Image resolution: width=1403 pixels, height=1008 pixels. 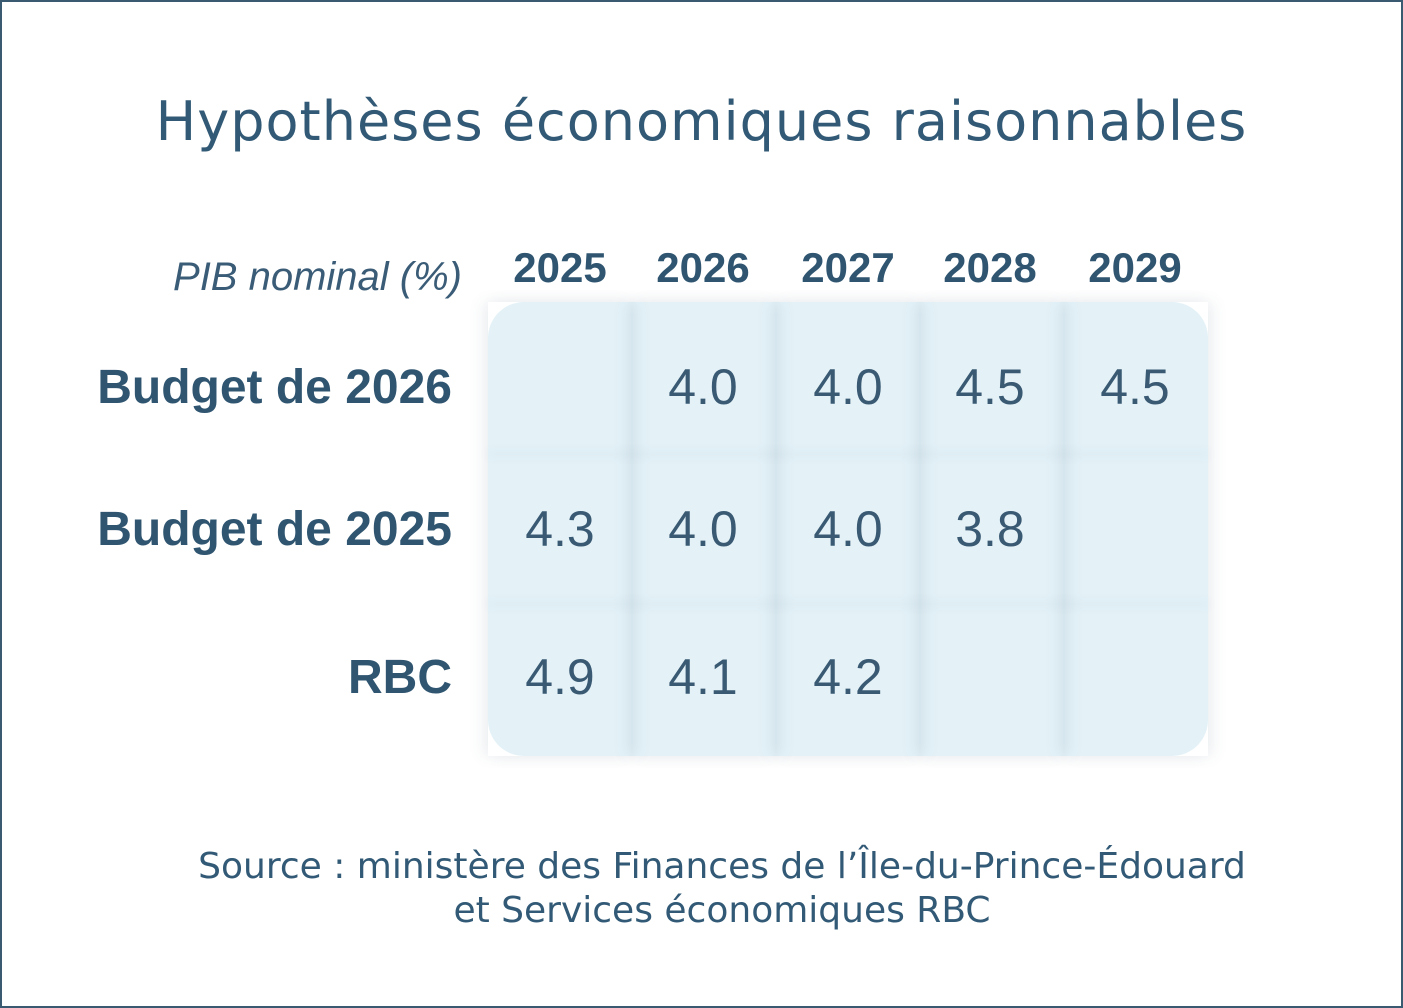 What do you see at coordinates (703, 267) in the screenshot?
I see `column-header-2026: 2026` at bounding box center [703, 267].